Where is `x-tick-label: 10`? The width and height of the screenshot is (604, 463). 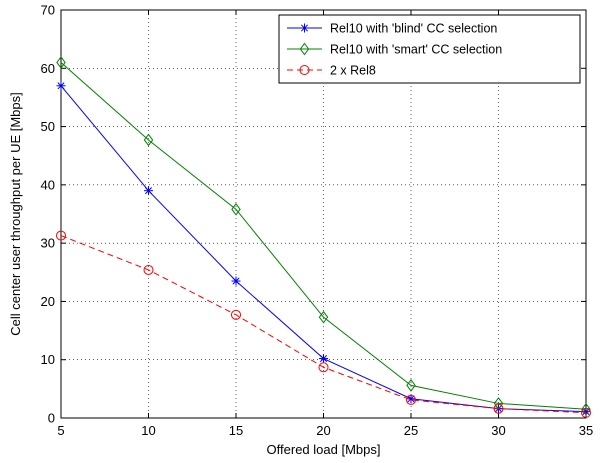
x-tick-label: 10 is located at coordinates (148, 430).